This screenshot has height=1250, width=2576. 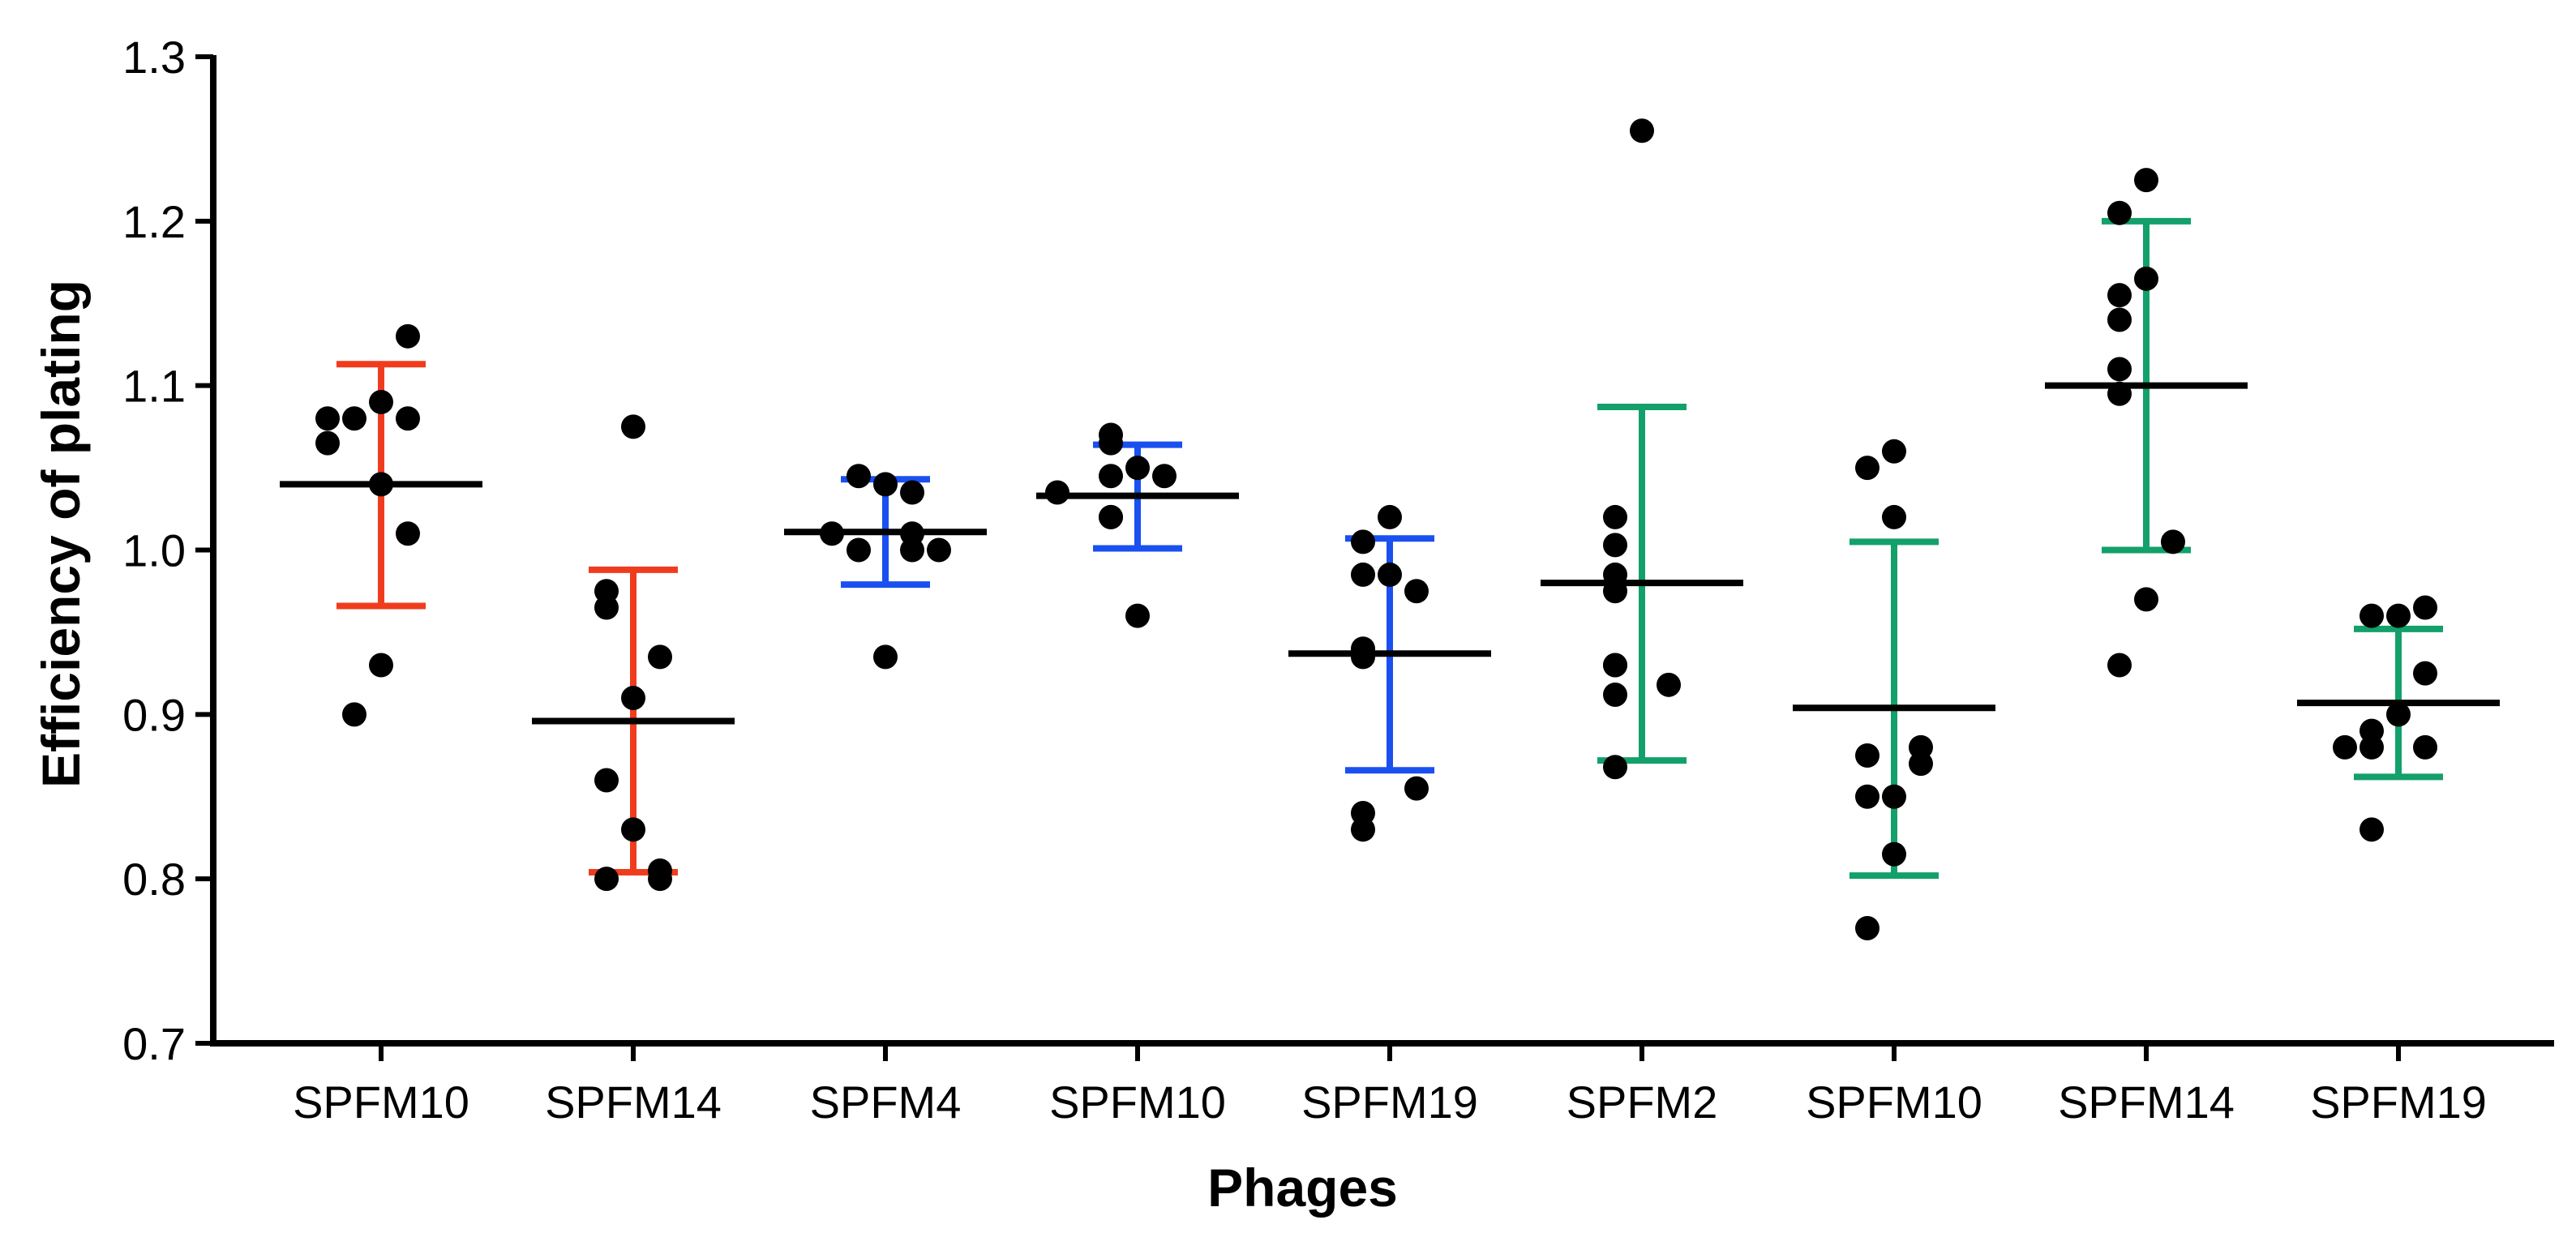 What do you see at coordinates (154, 386) in the screenshot?
I see `y-tick-label: 1.1` at bounding box center [154, 386].